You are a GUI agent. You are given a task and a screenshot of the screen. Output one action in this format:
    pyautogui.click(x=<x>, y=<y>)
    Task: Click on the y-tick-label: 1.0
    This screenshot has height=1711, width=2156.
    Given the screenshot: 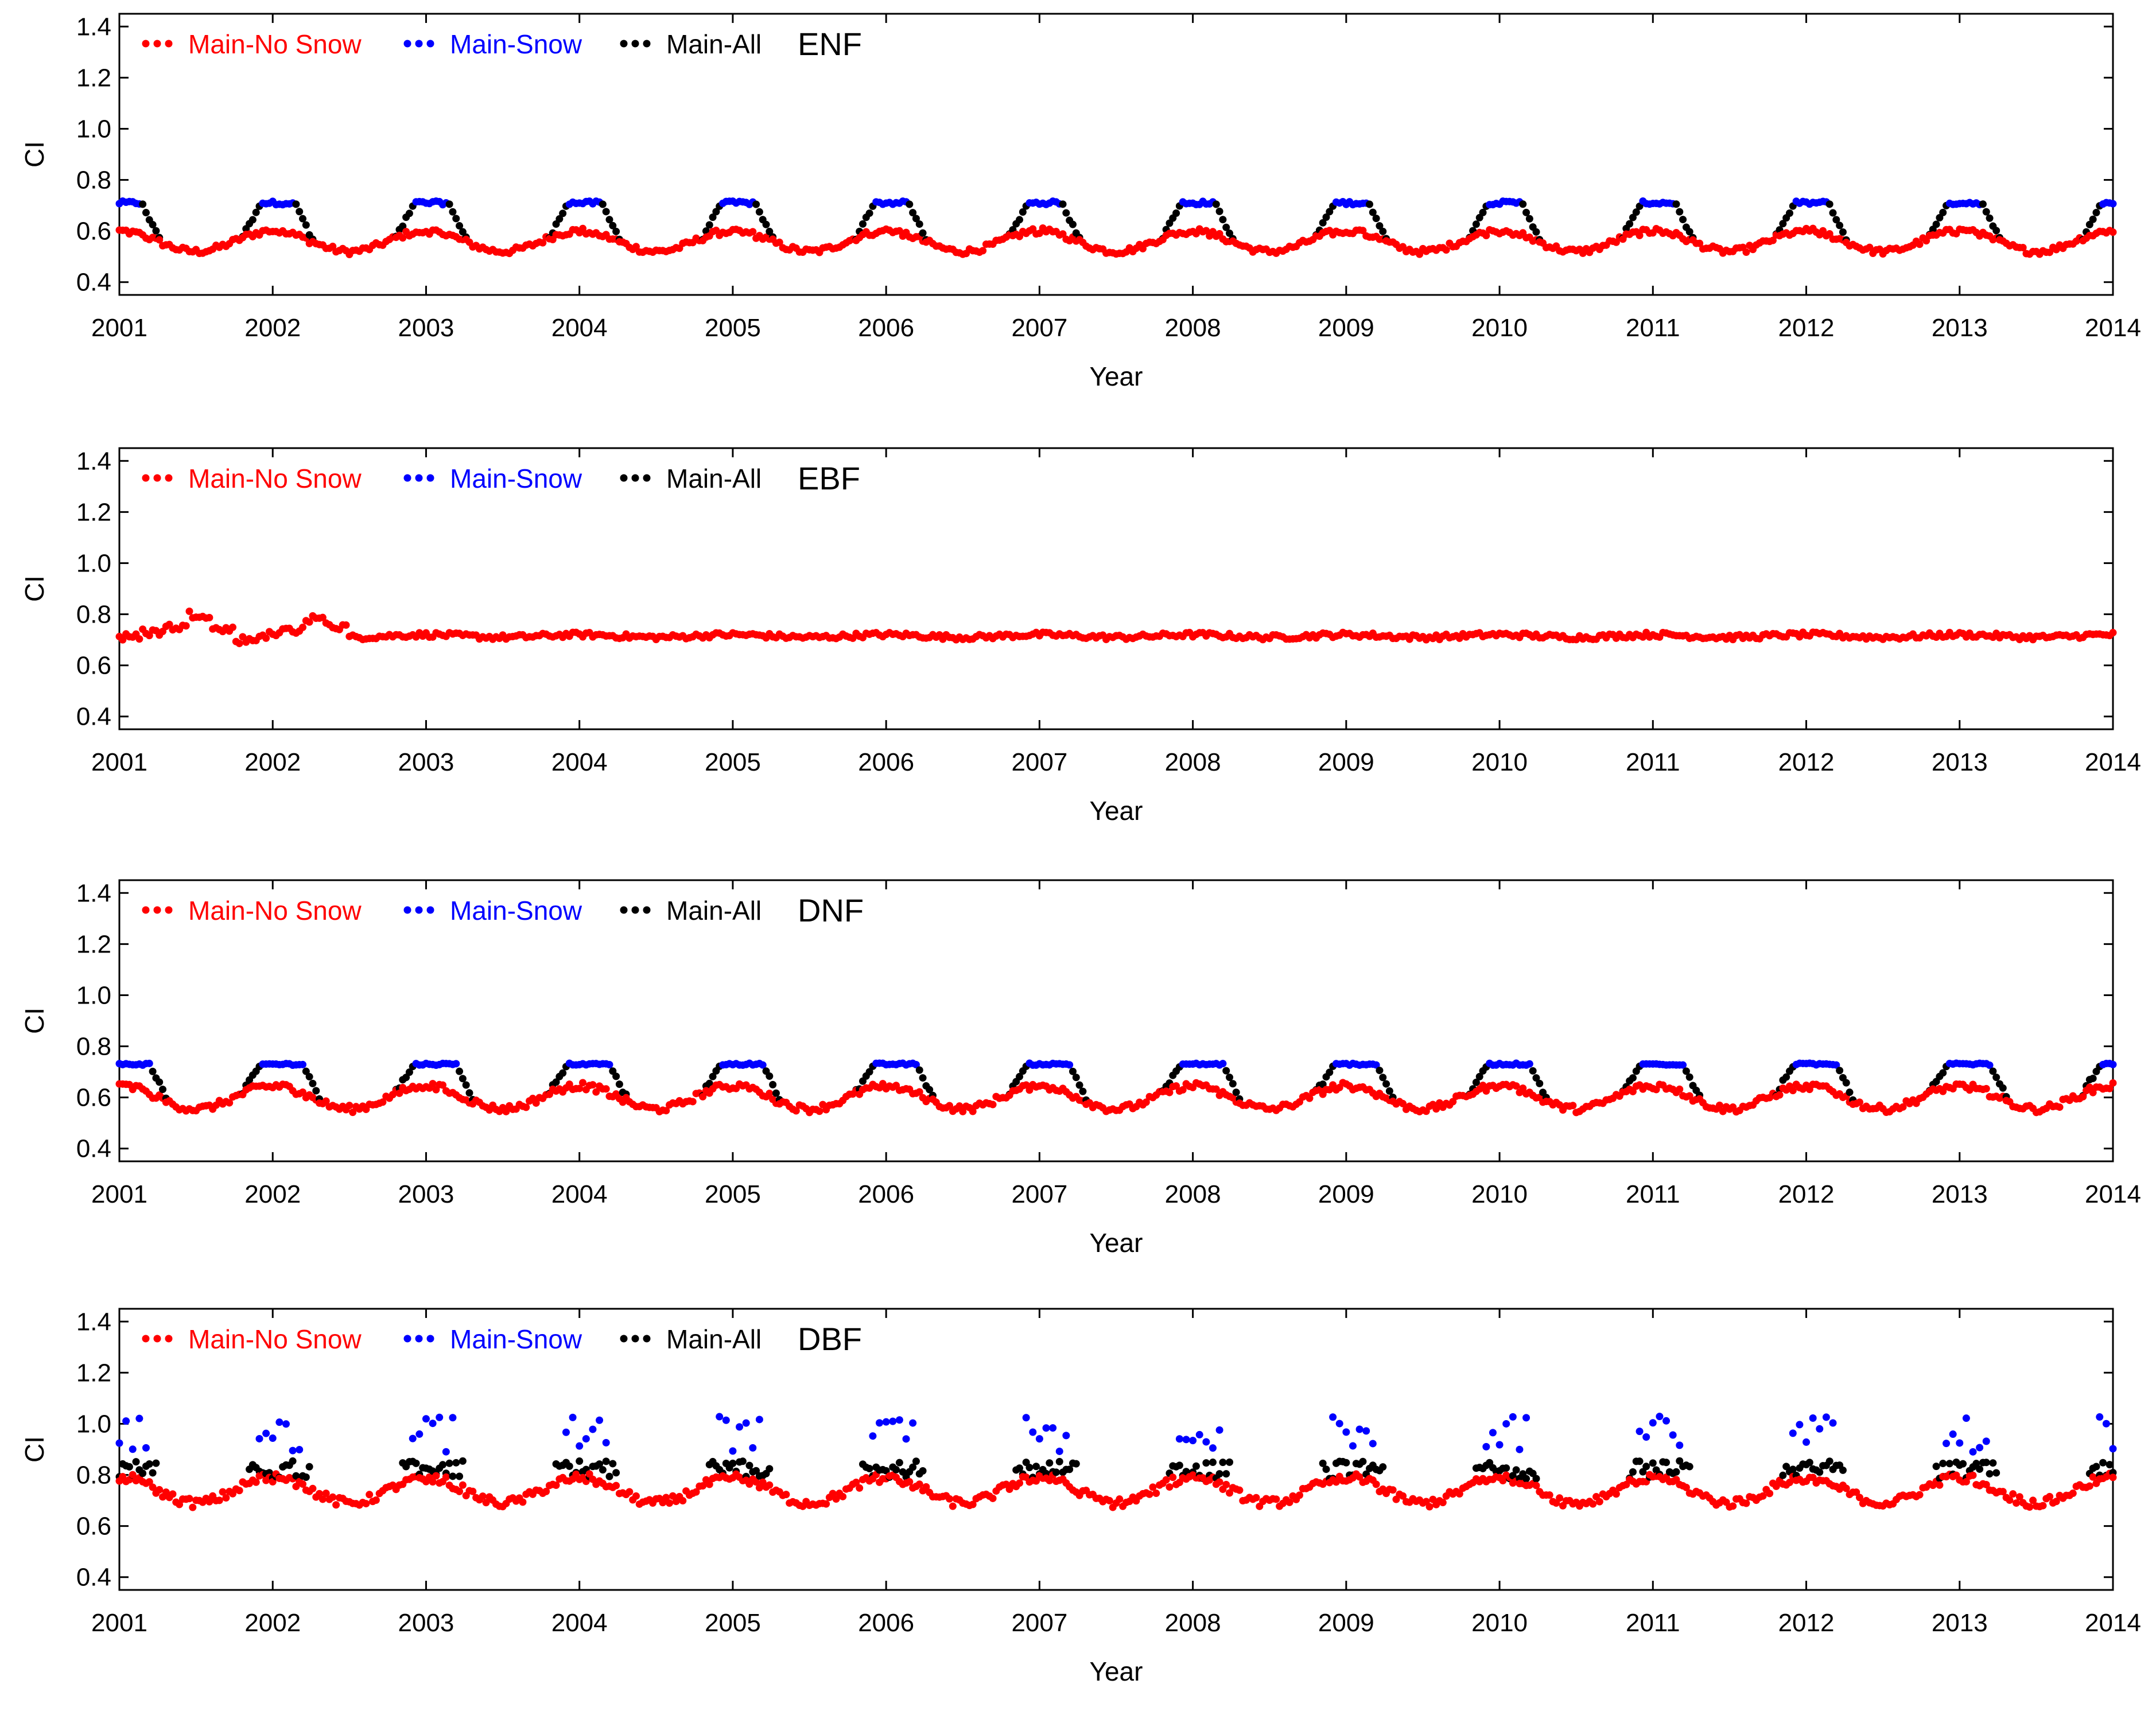 What is the action you would take?
    pyautogui.click(x=93, y=1424)
    